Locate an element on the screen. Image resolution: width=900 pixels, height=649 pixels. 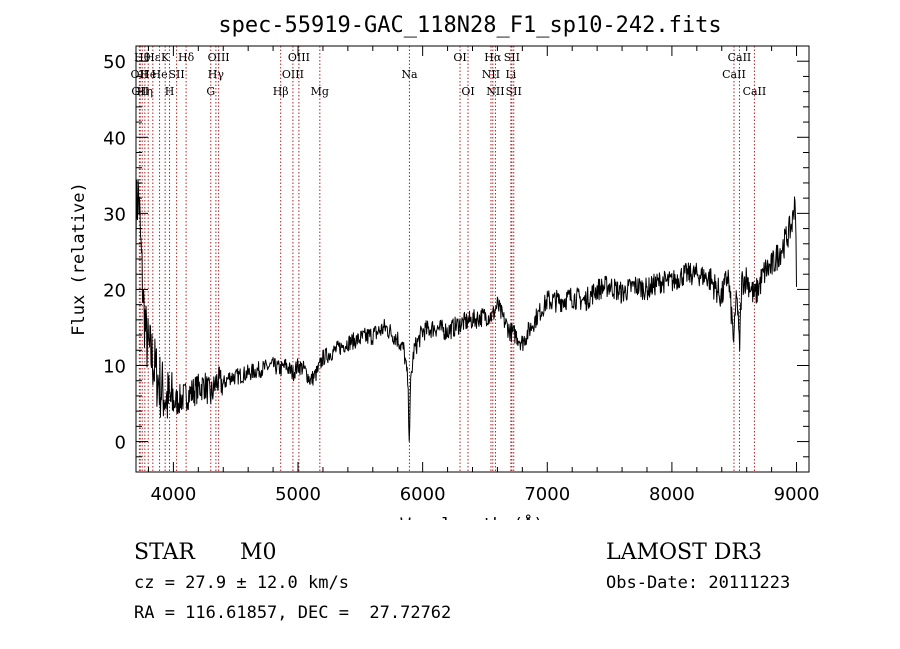
line-marker-label: Li is located at coordinates (510, 74).